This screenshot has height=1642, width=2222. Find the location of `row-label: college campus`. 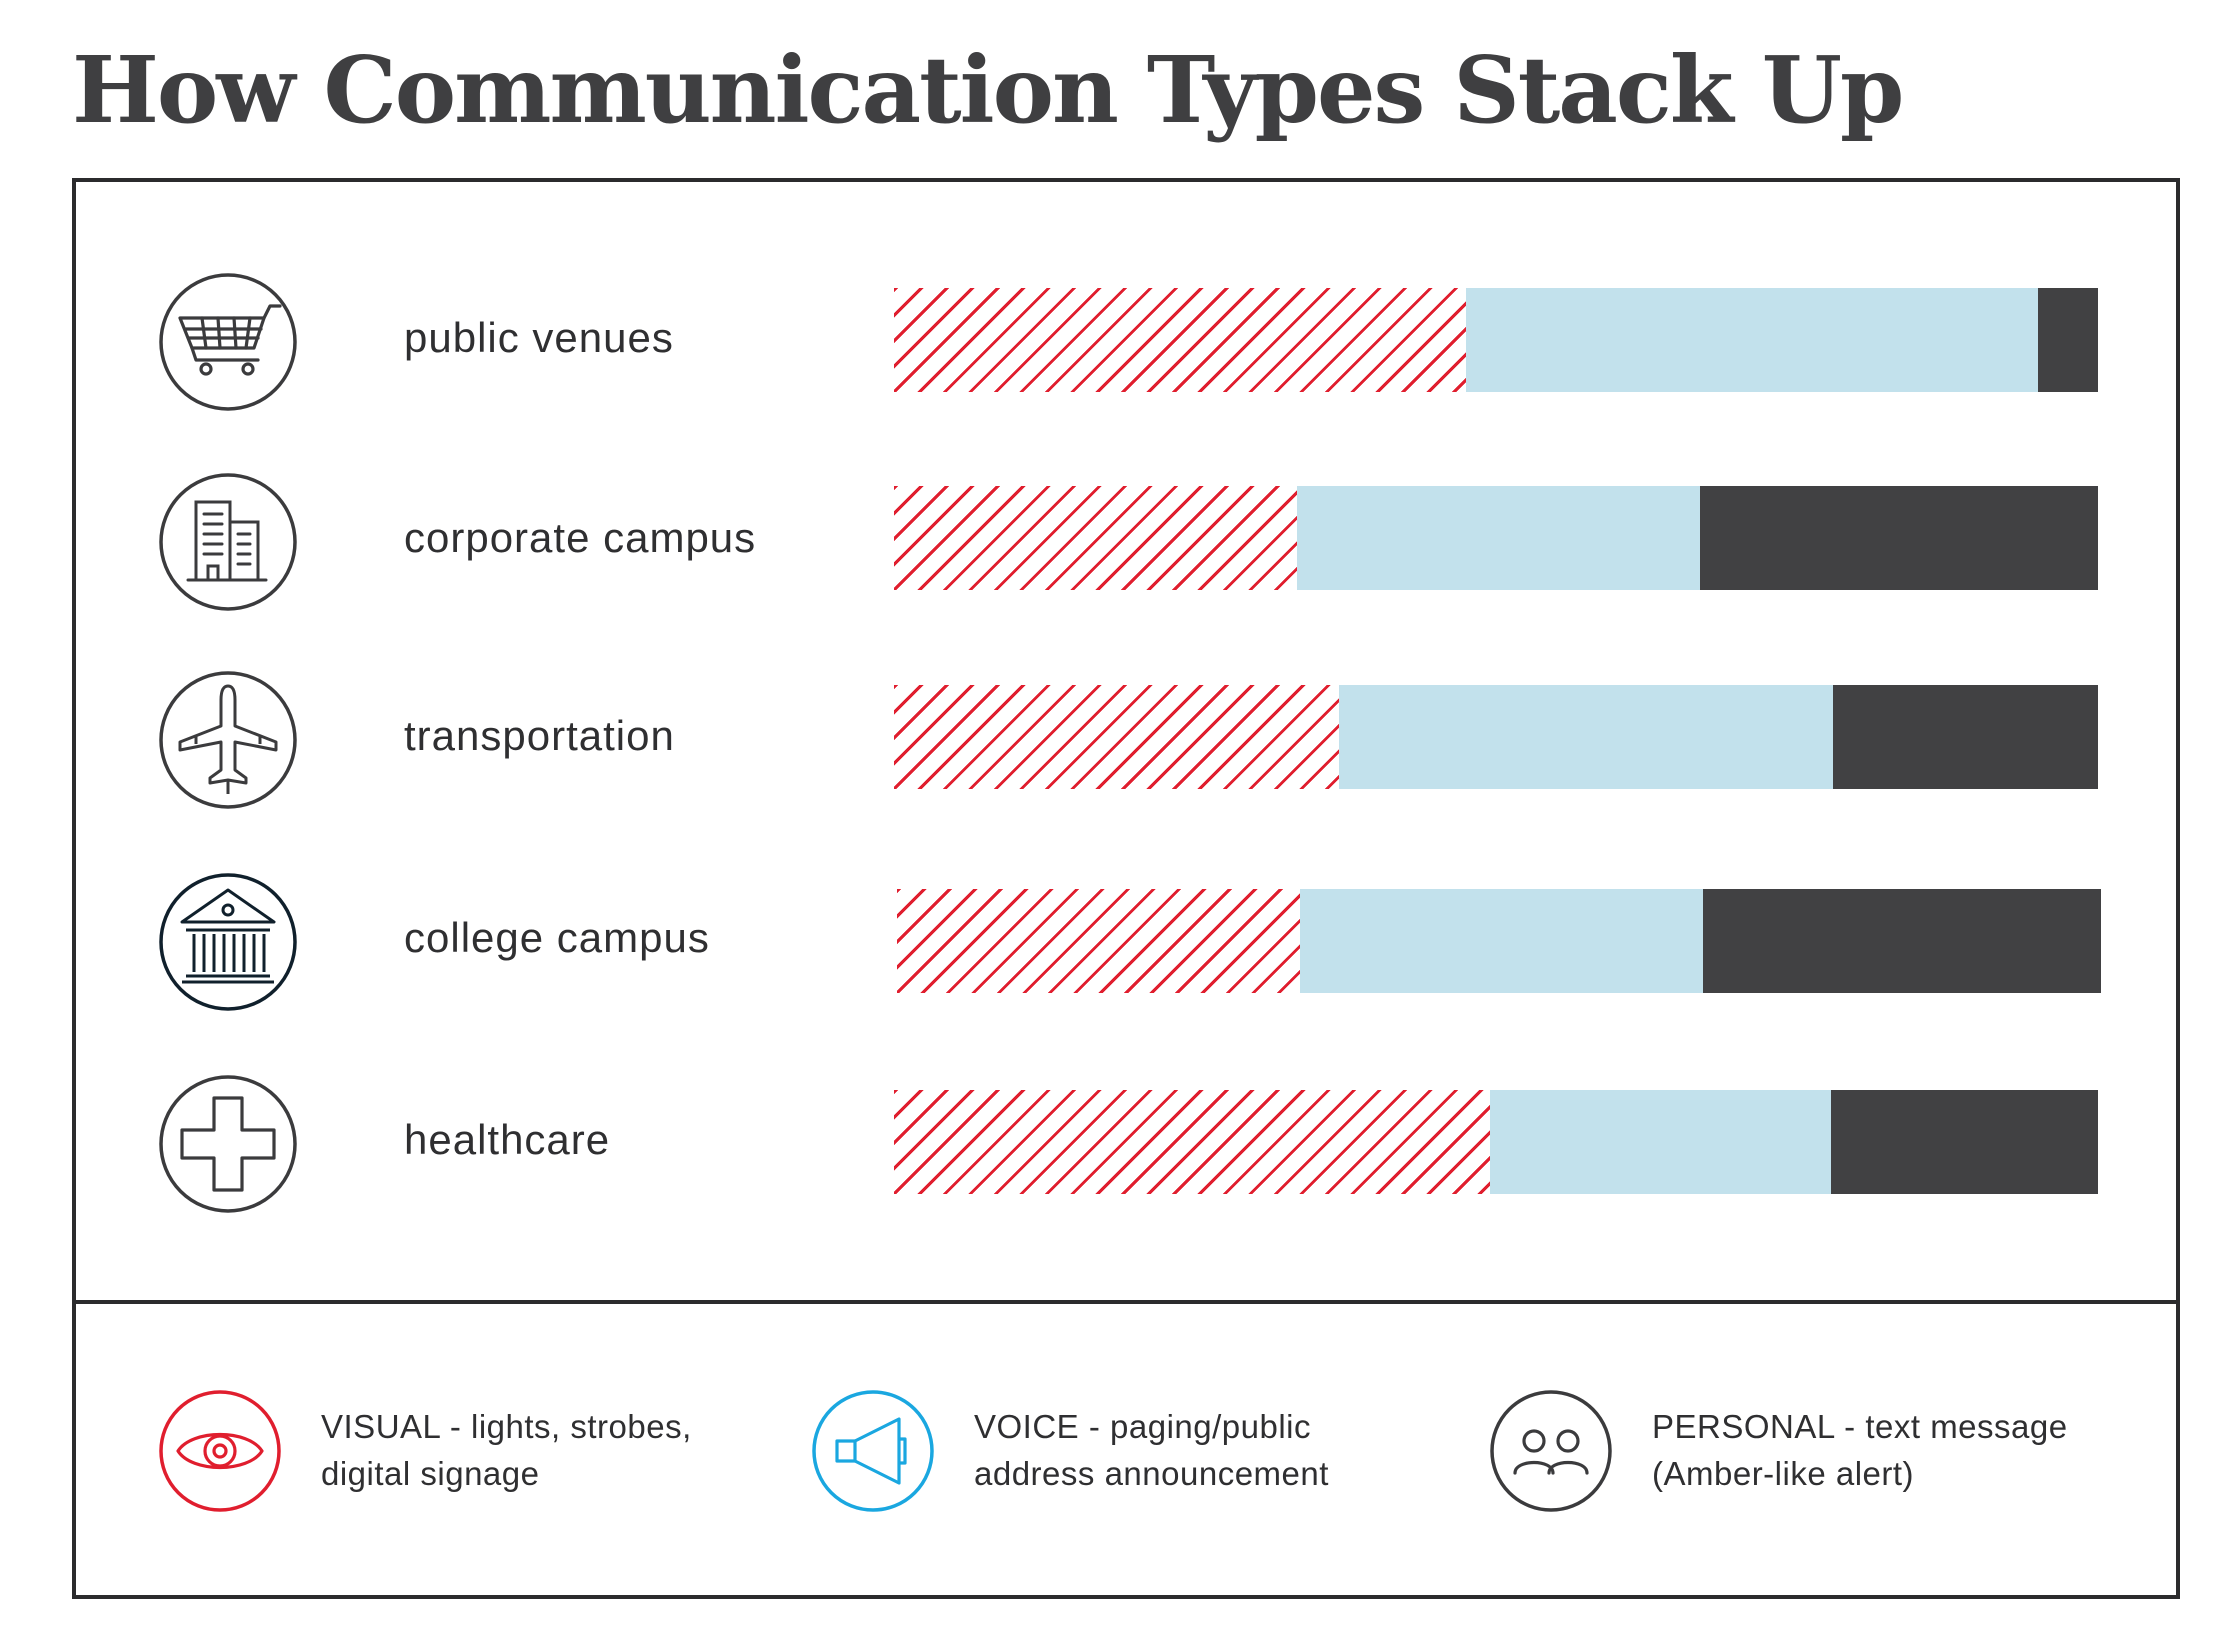

row-label: college campus is located at coordinates (557, 937).